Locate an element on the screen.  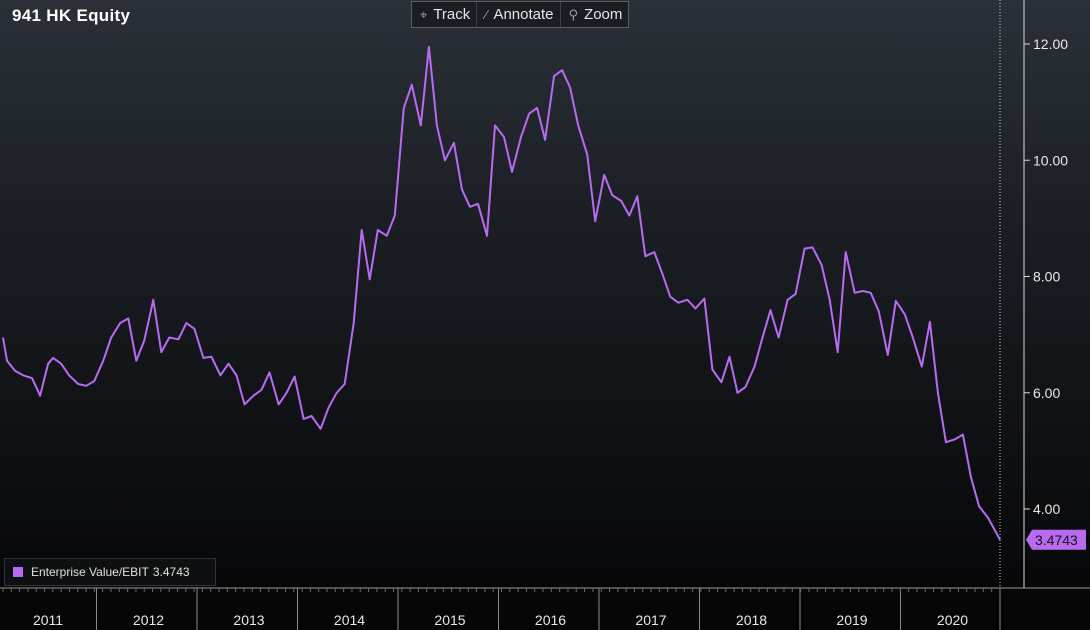
track-label: Track is located at coordinates (452, 14).